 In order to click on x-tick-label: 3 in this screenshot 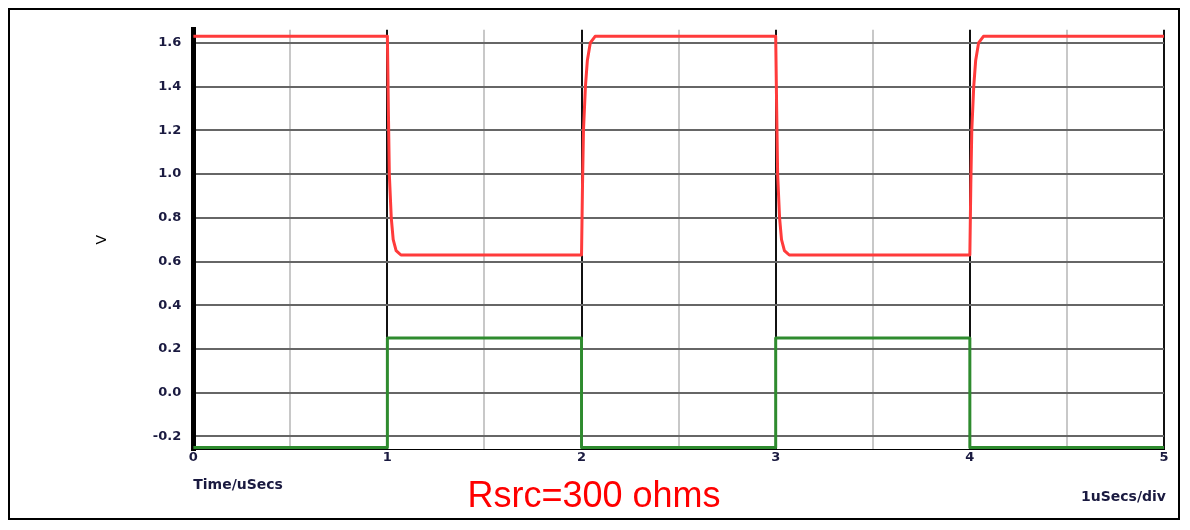, I will do `click(776, 456)`.